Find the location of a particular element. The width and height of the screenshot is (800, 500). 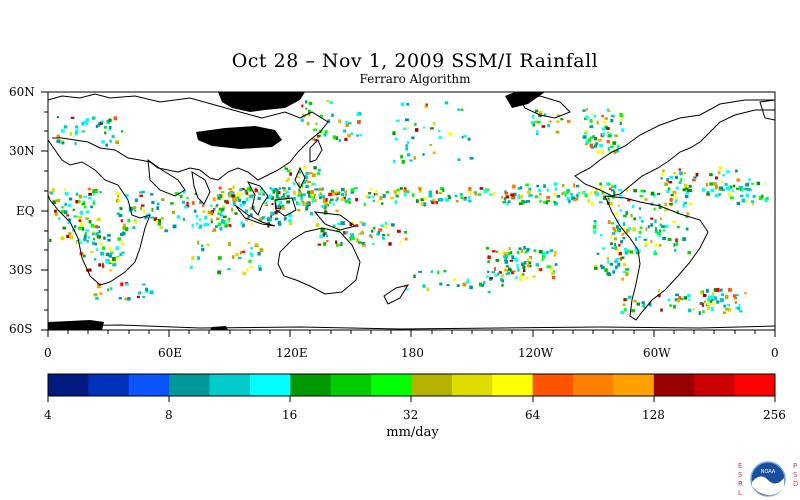

colorbar-swatch is located at coordinates (755, 385).